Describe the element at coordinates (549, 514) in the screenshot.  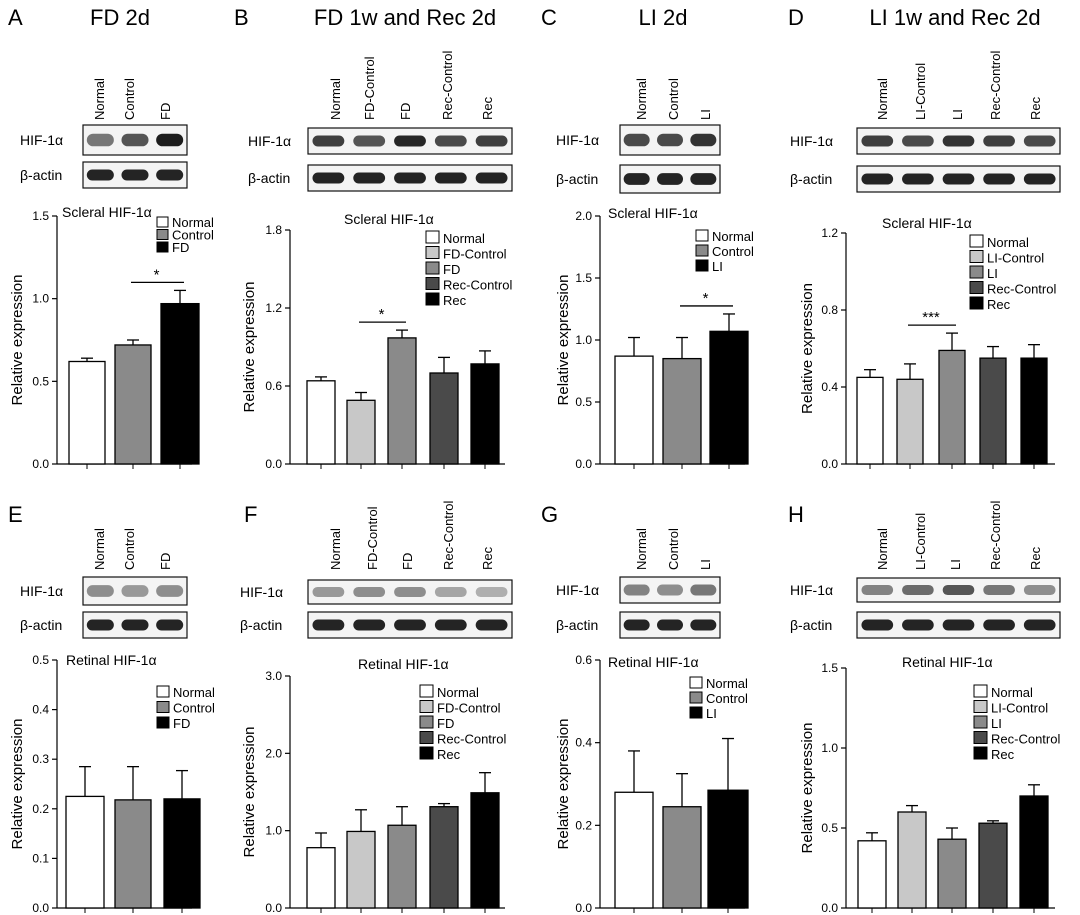
I see `panel-letter: G` at that location.